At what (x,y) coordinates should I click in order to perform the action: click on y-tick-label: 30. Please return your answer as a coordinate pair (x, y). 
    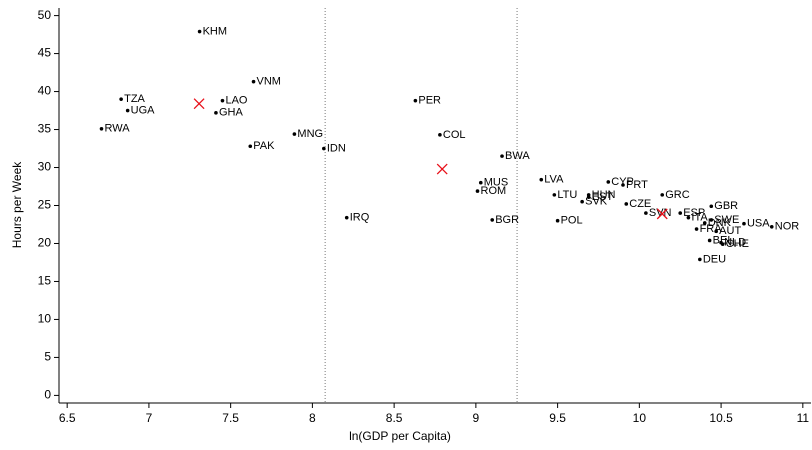
    Looking at the image, I should click on (45, 167).